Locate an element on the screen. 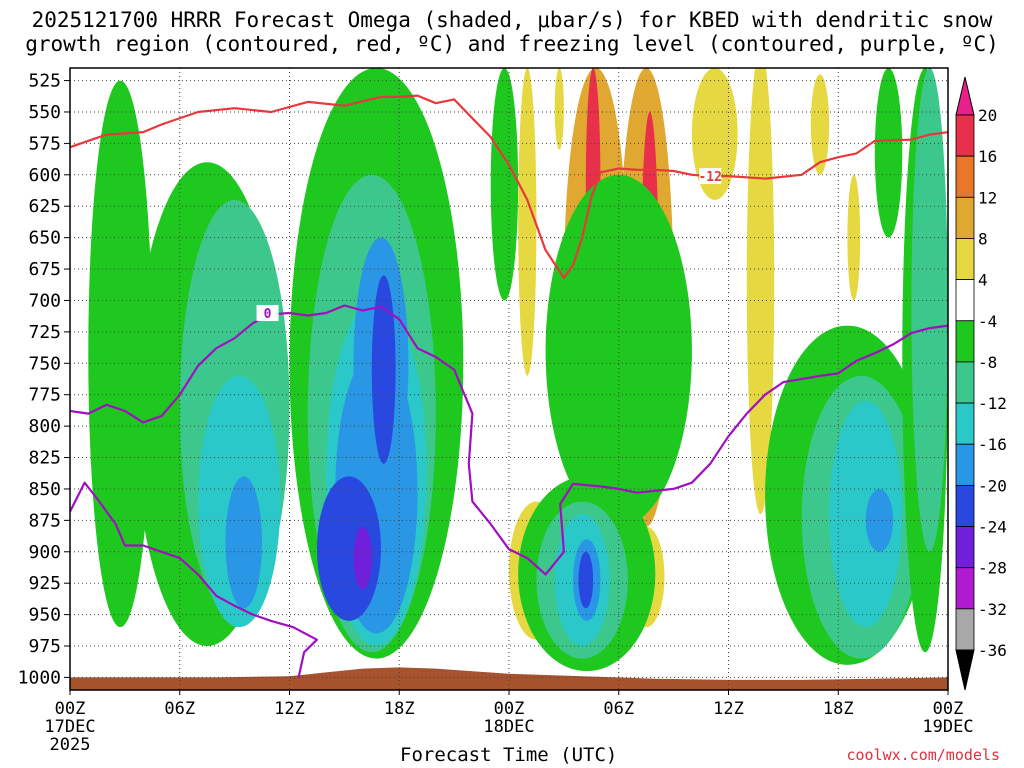 The width and height of the screenshot is (1024, 768). freezing-level-label-bg is located at coordinates (267, 313).